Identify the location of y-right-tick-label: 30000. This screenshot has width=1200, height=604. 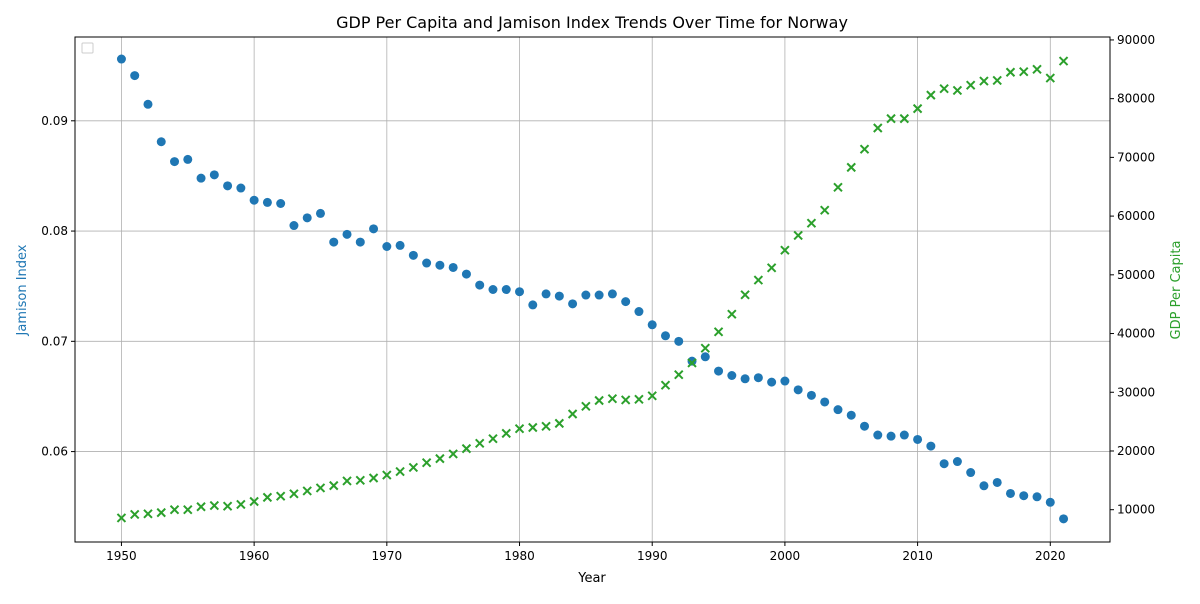
(1136, 392).